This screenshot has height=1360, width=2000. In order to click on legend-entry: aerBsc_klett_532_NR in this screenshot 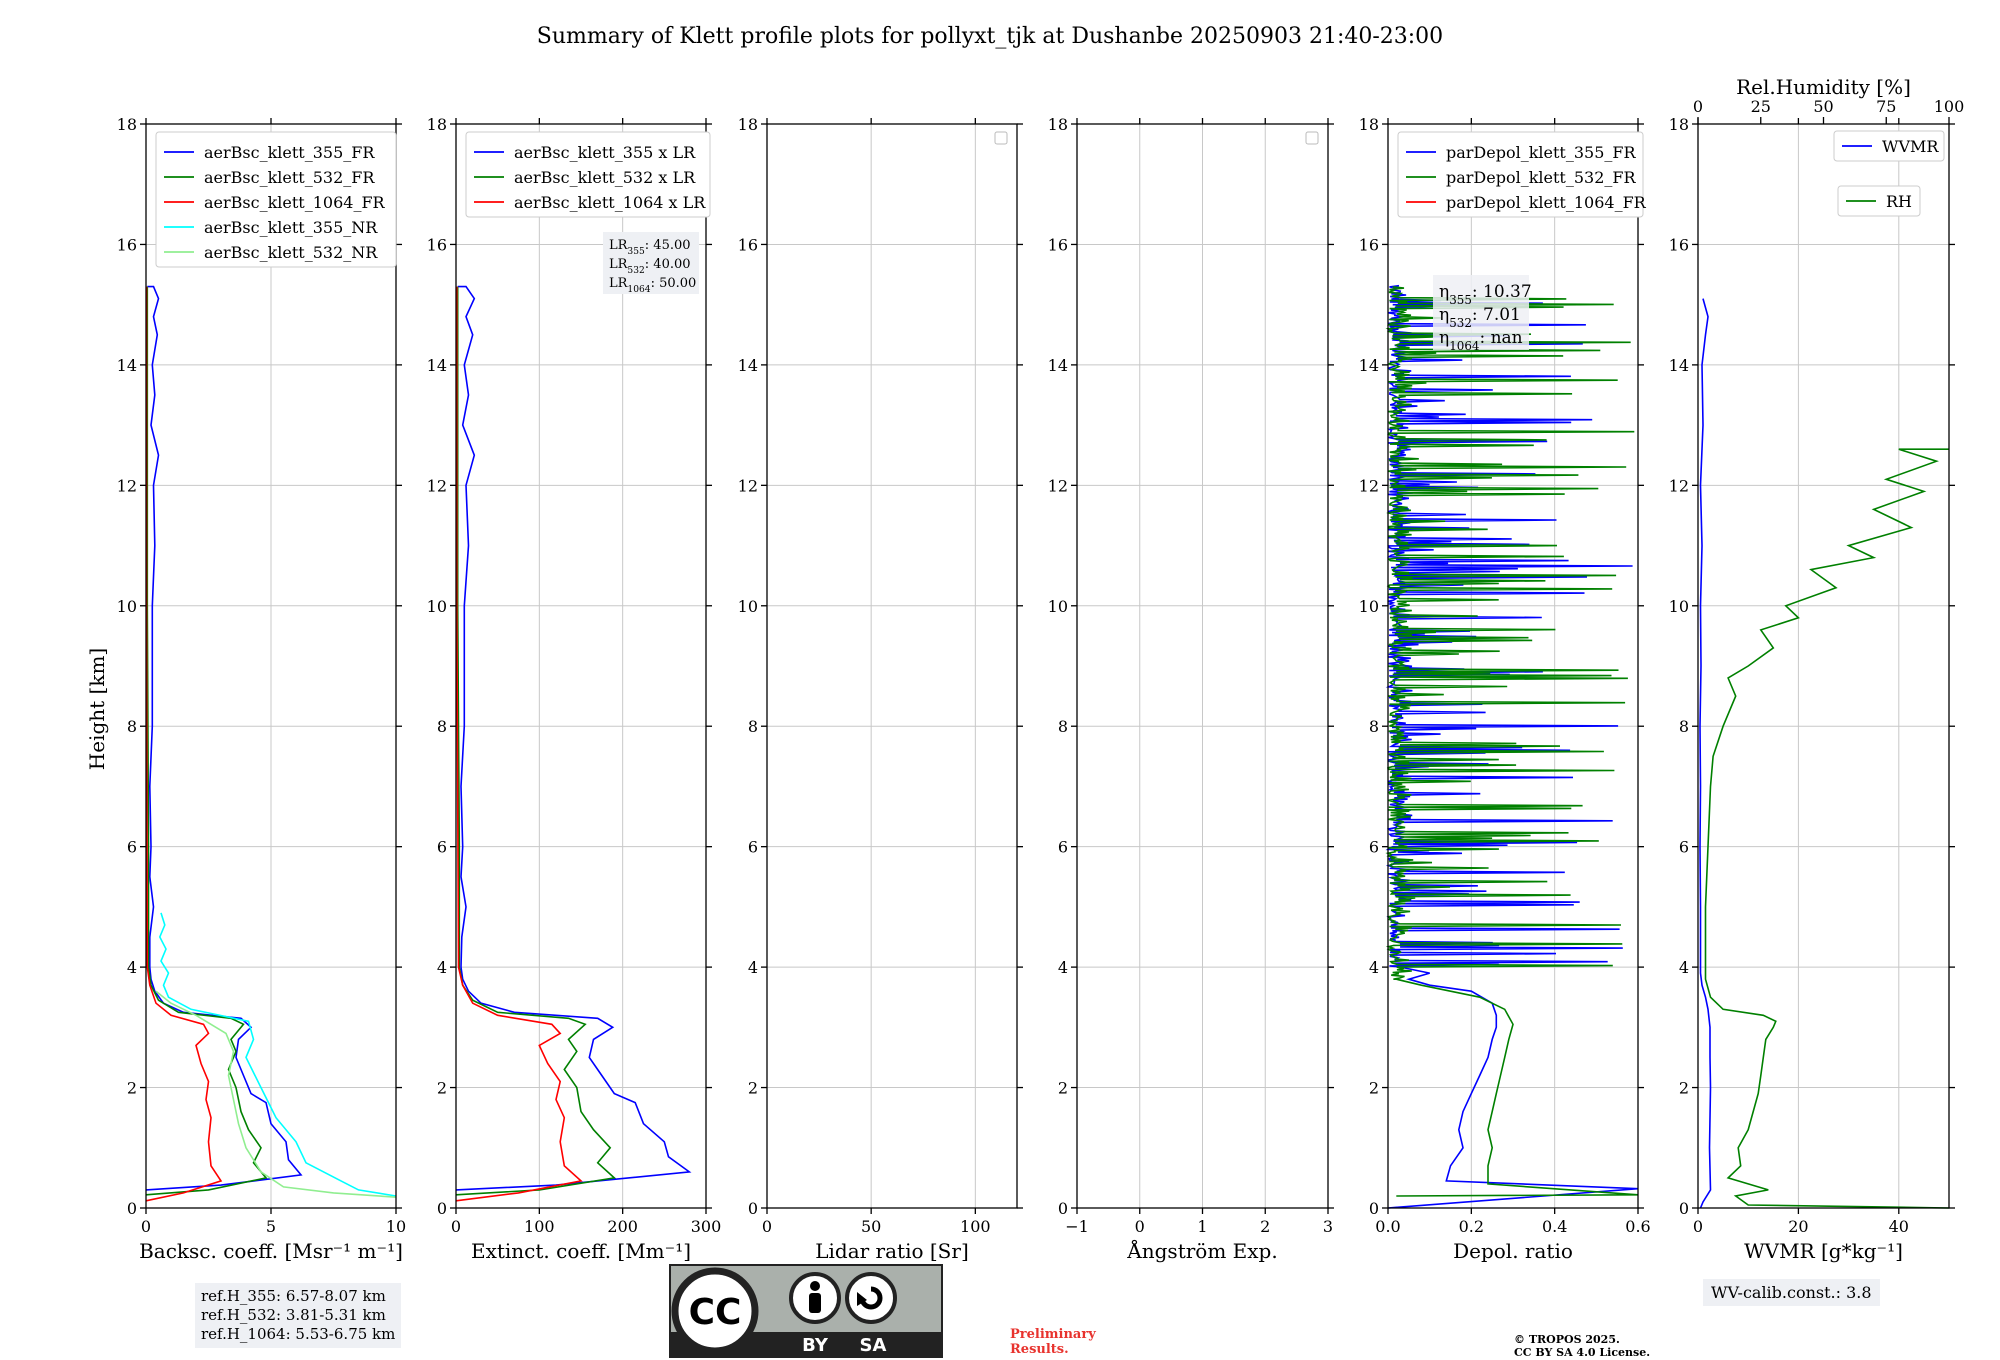, I will do `click(291, 252)`.